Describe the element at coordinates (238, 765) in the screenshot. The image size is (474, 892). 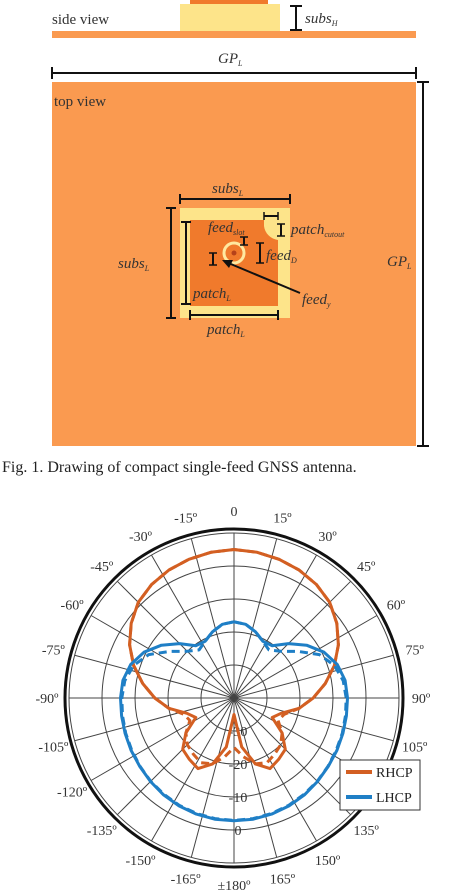
I see `polar-radial-tick-label: -20` at that location.